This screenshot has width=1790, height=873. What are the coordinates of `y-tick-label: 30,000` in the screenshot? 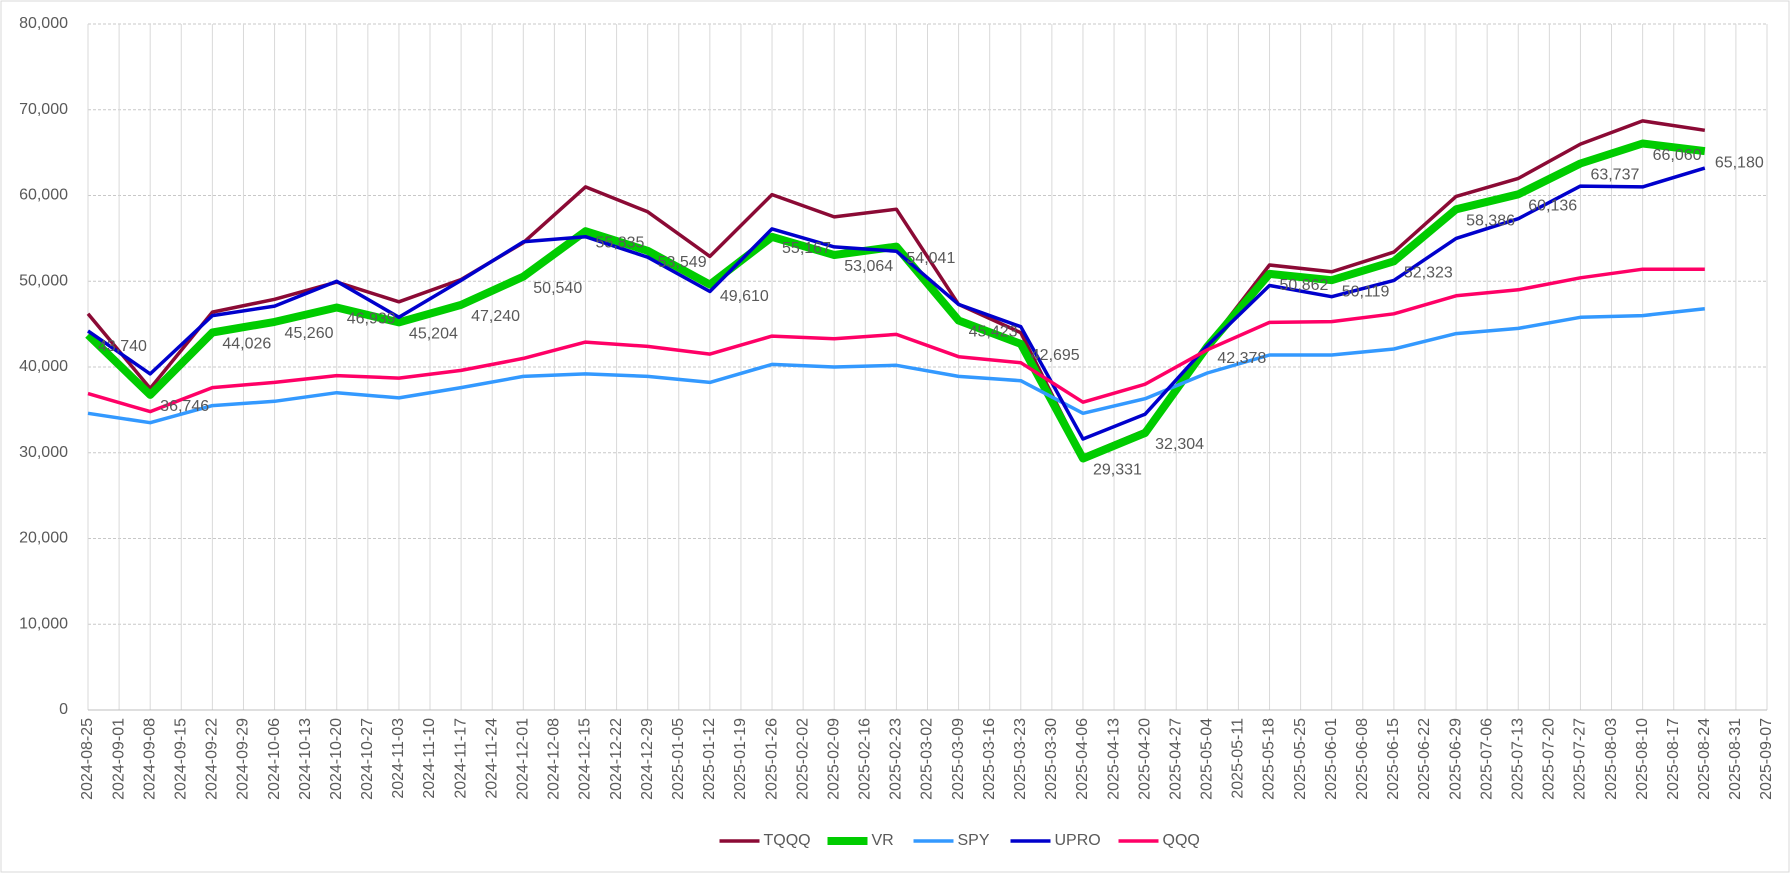 It's located at (43, 452).